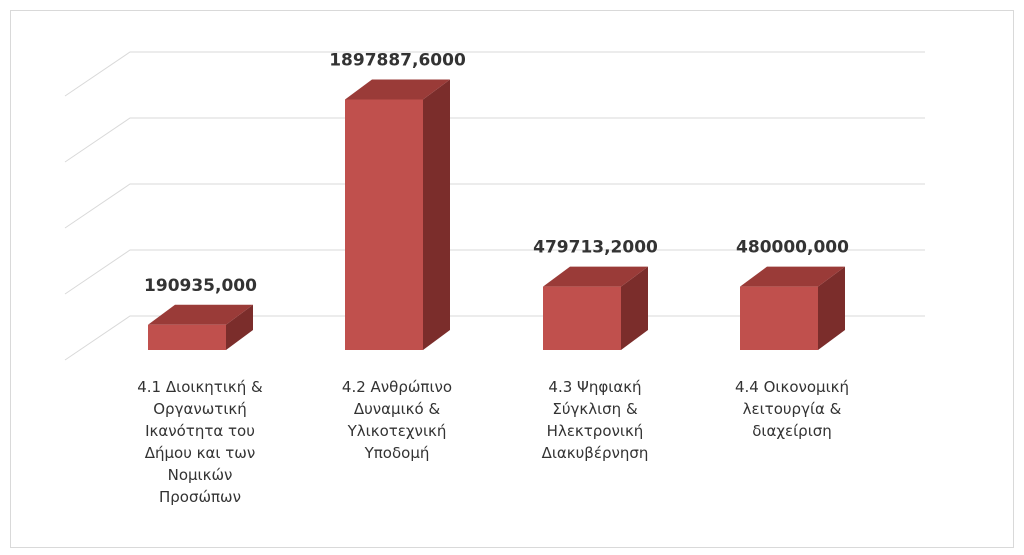 The height and width of the screenshot is (555, 1024). What do you see at coordinates (792, 409) in the screenshot?
I see `x-tick-label: 4.4 Οικονομική λειτουργία & διαχείριση` at bounding box center [792, 409].